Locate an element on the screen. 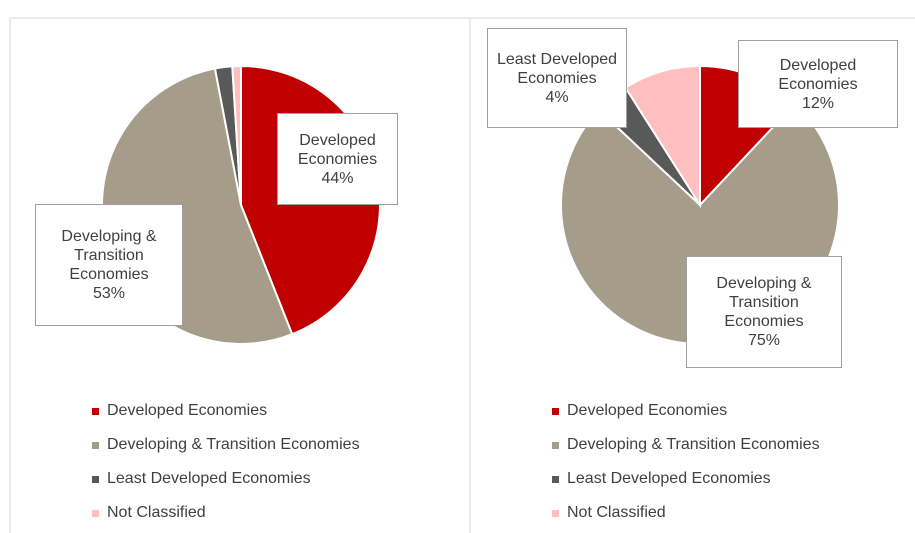  data-label-value: 44% is located at coordinates (337, 178).